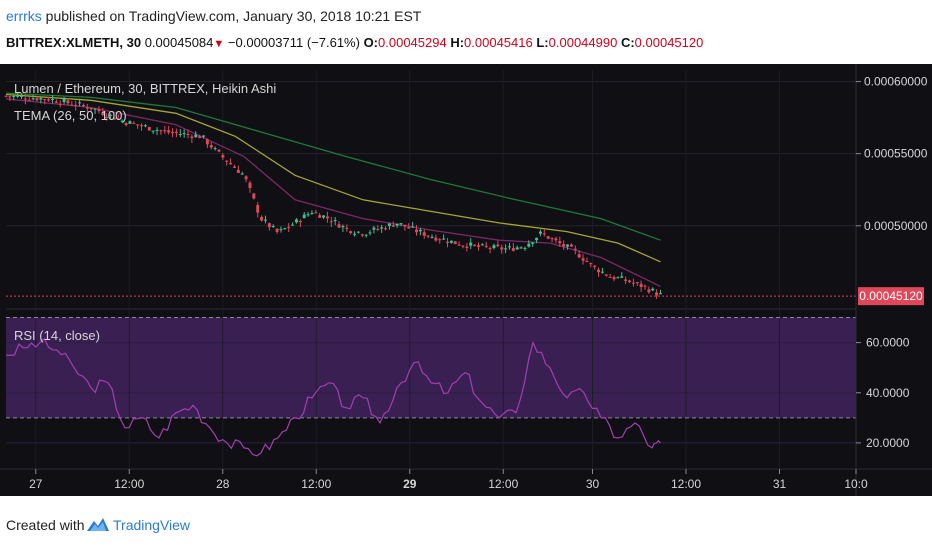 The image size is (932, 550). What do you see at coordinates (892, 154) in the screenshot?
I see `price-y-axis: 0.00060000 0.00055000 0.00050000` at bounding box center [892, 154].